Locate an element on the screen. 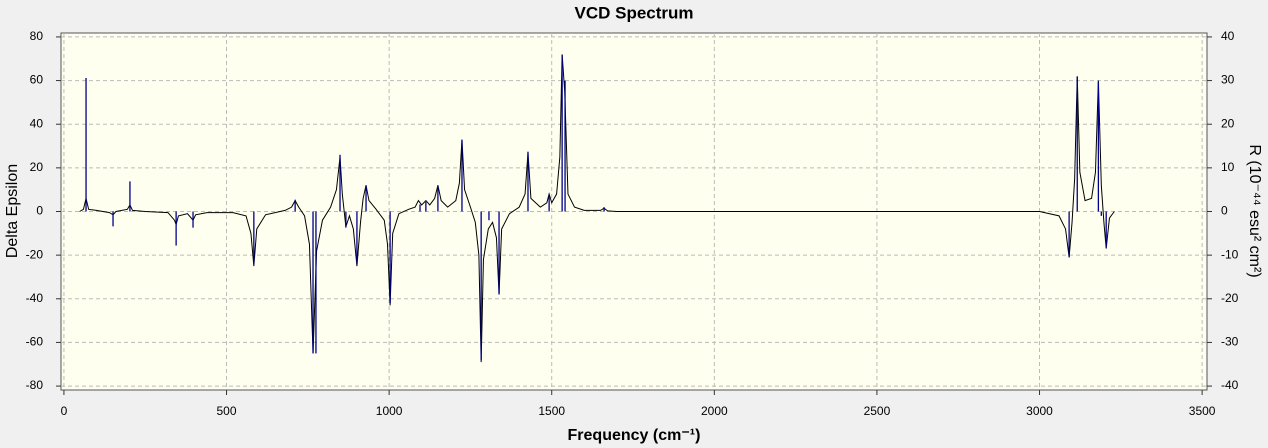  y2-tick-label: 40 is located at coordinates (1228, 36).